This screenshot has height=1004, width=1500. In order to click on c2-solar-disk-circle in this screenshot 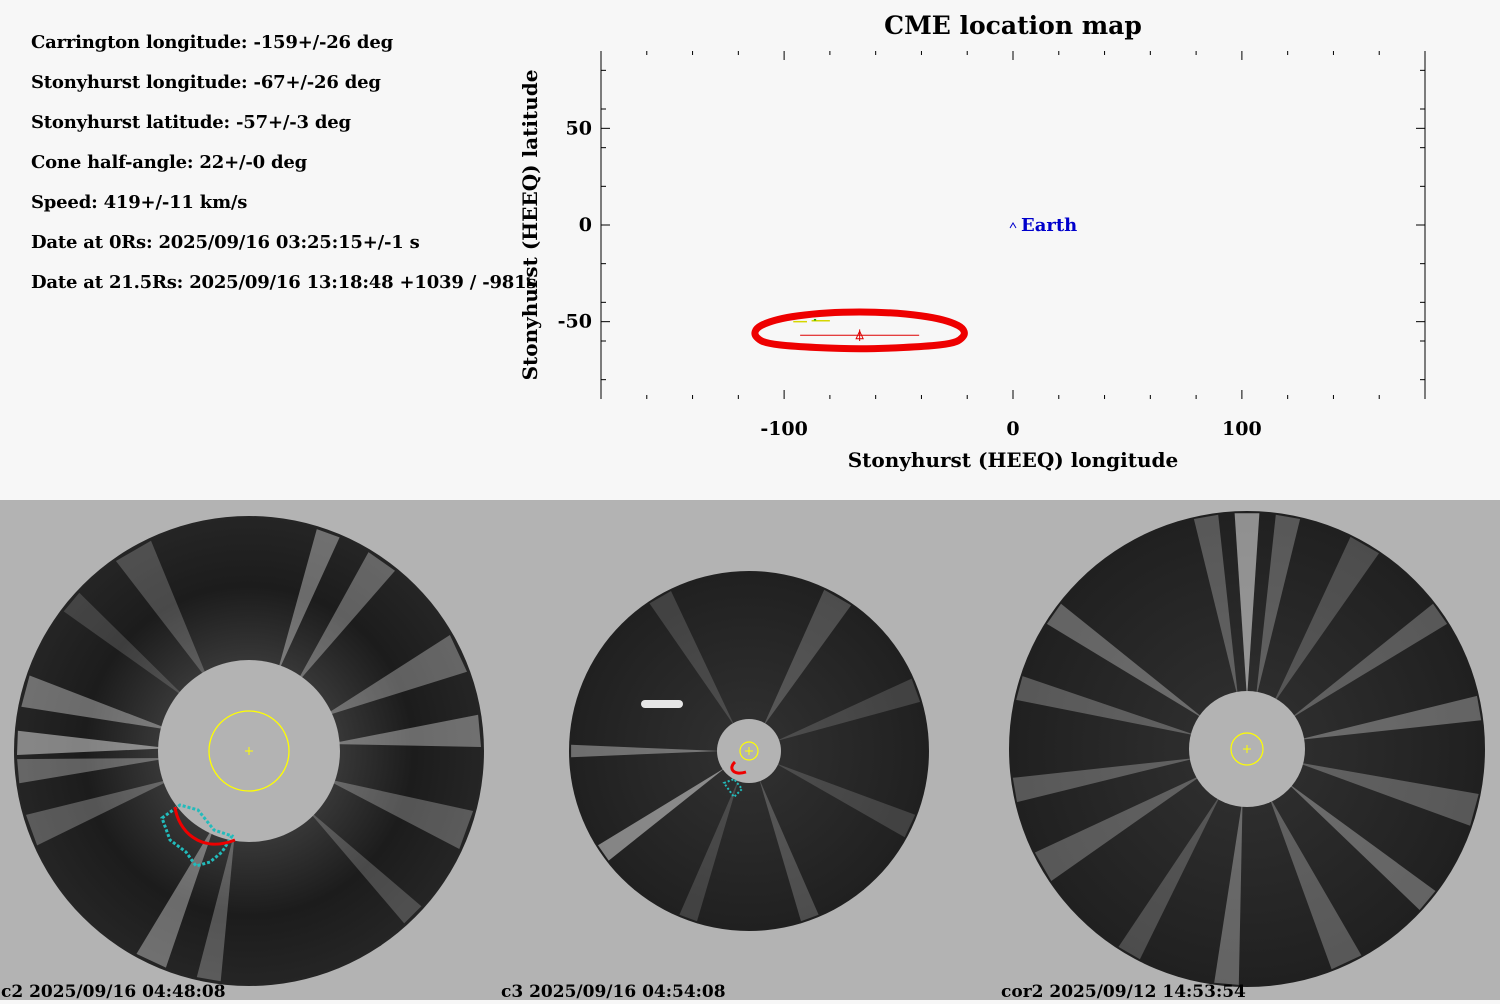, I will do `click(249, 751)`.